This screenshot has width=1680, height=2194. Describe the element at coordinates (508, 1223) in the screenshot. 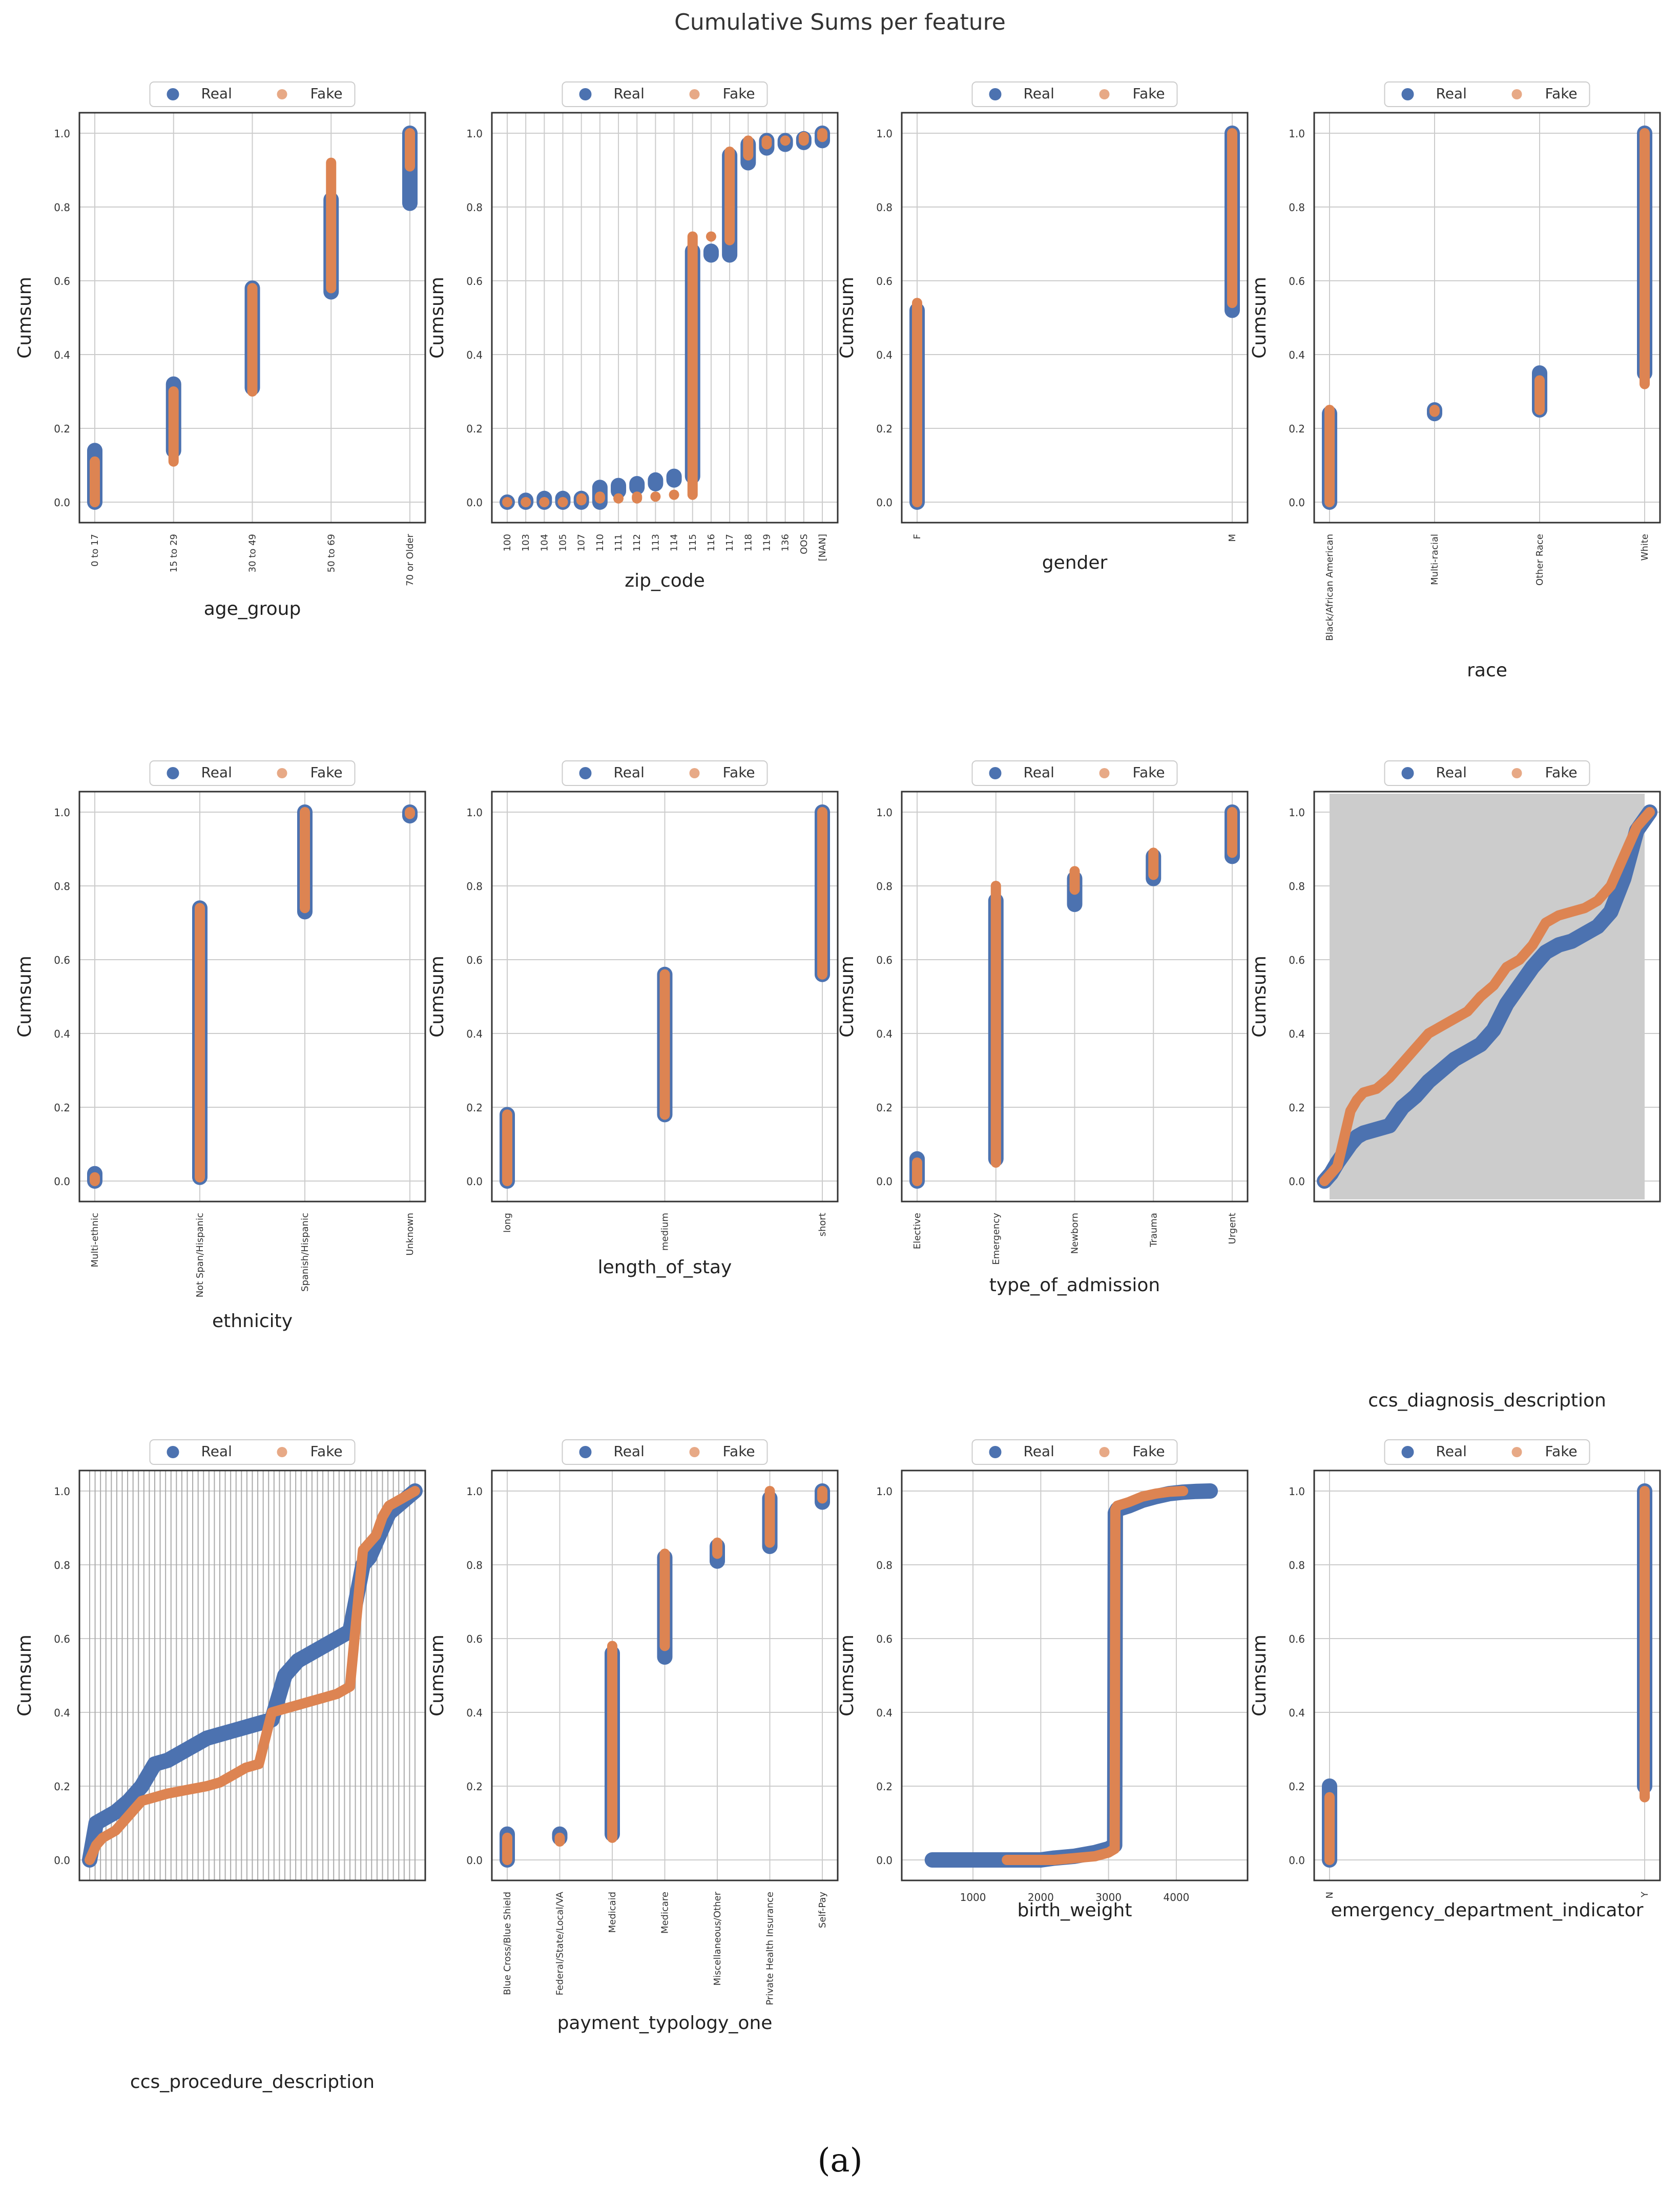

I see `x-tick-label: long` at that location.